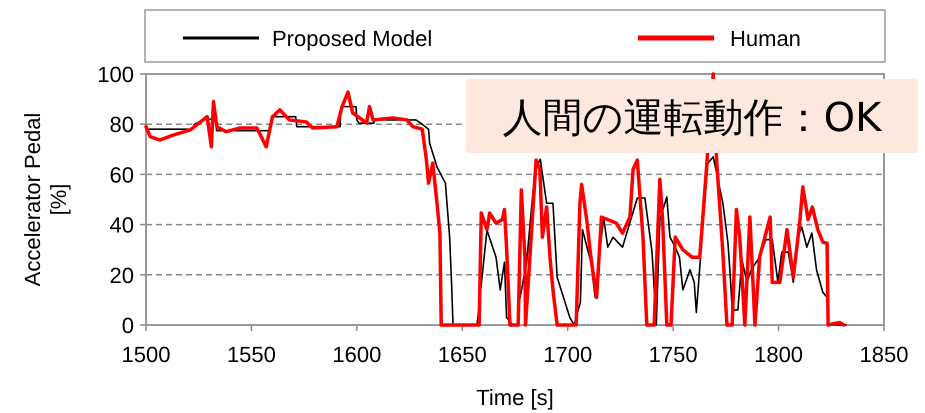  I want to click on x-tick-label: 1800, so click(779, 354).